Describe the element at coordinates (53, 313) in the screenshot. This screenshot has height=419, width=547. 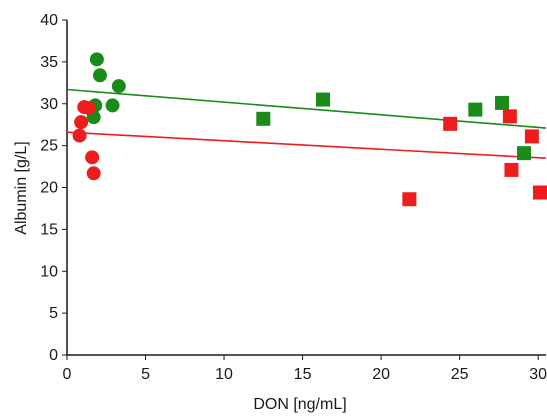
I see `y-tick-label: 5` at that location.